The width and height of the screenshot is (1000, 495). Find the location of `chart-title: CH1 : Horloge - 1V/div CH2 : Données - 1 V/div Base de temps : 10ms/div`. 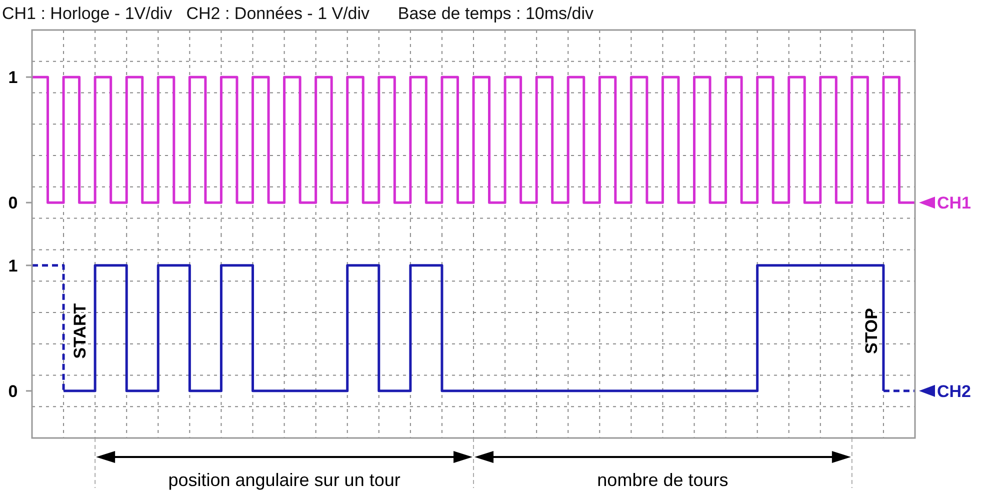

chart-title: CH1 : Horloge - 1V/div CH2 : Données - 1 V/div Base de temps : 10ms/div is located at coordinates (298, 13).